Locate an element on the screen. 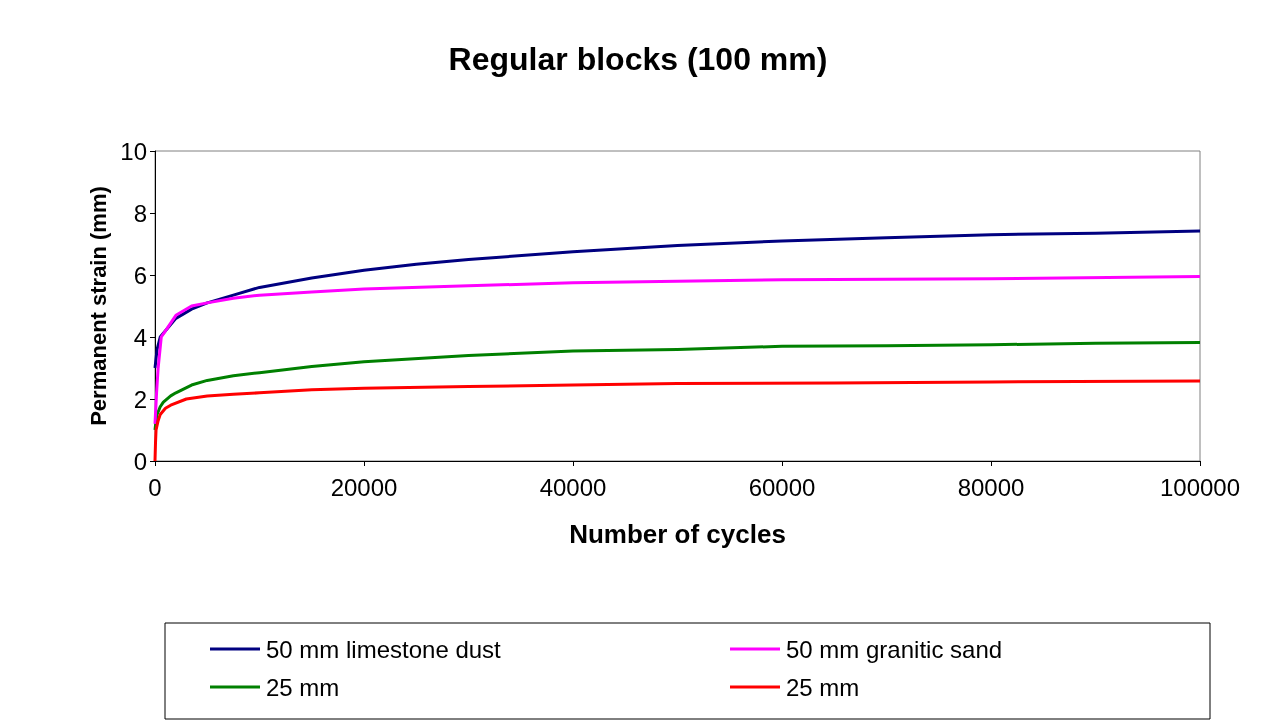 The width and height of the screenshot is (1276, 721). x-tick-label: 20000 is located at coordinates (364, 487).